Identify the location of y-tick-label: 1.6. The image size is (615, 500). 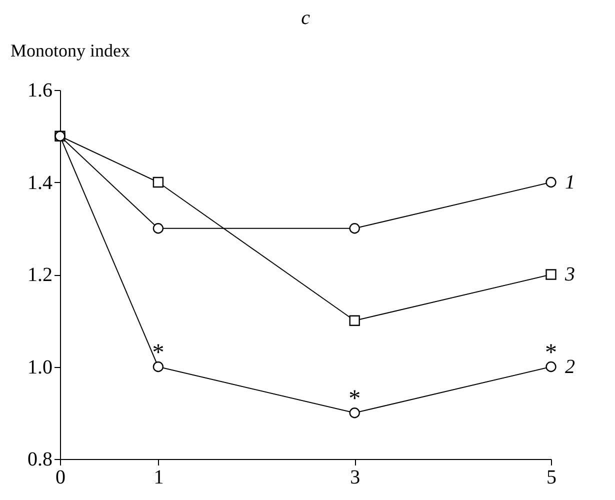
(40, 91).